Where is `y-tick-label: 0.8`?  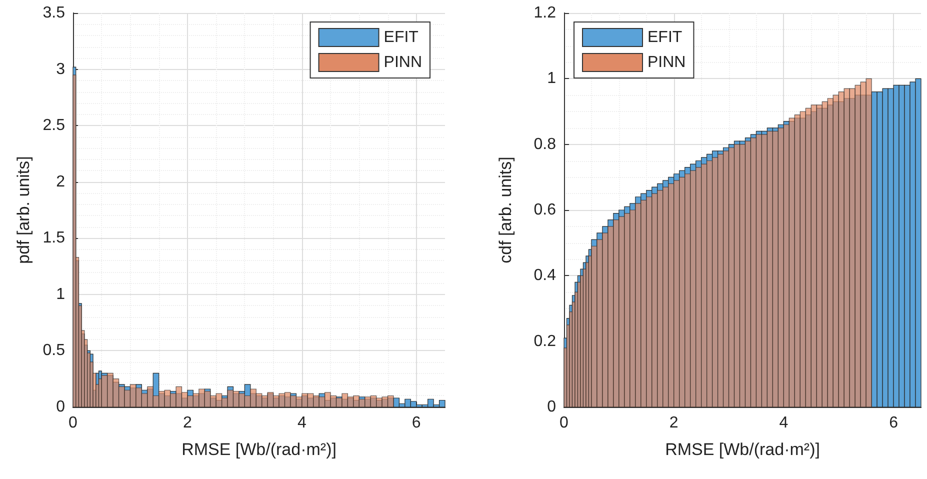 y-tick-label: 0.8 is located at coordinates (545, 144).